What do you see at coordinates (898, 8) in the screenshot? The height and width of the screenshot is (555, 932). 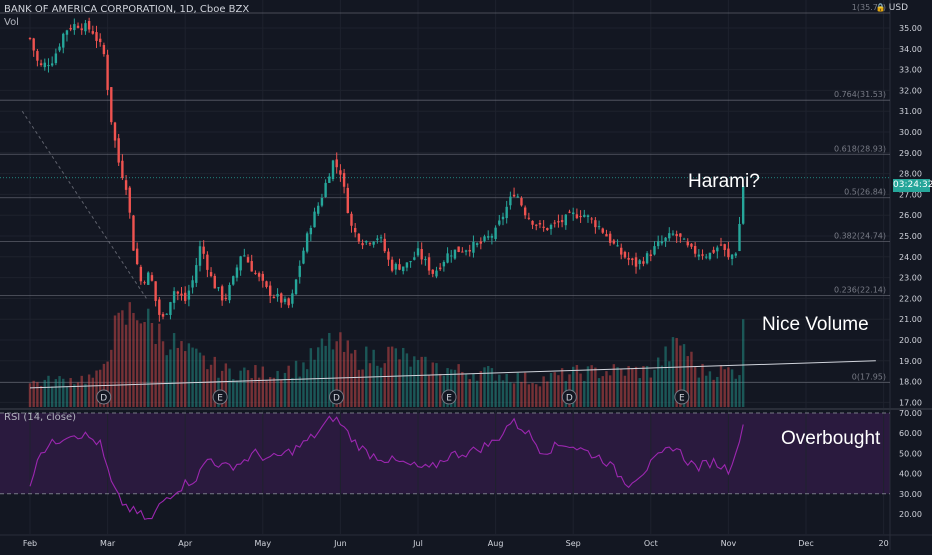 I see `currency-label: USD` at bounding box center [898, 8].